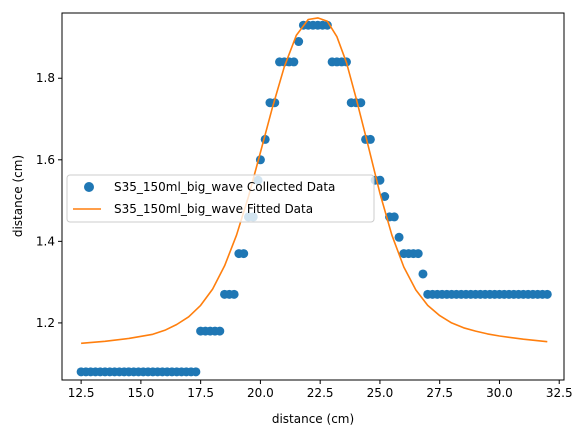 Image resolution: width=574 pixels, height=436 pixels. What do you see at coordinates (45, 323) in the screenshot?
I see `y-tick-label: 1.2` at bounding box center [45, 323].